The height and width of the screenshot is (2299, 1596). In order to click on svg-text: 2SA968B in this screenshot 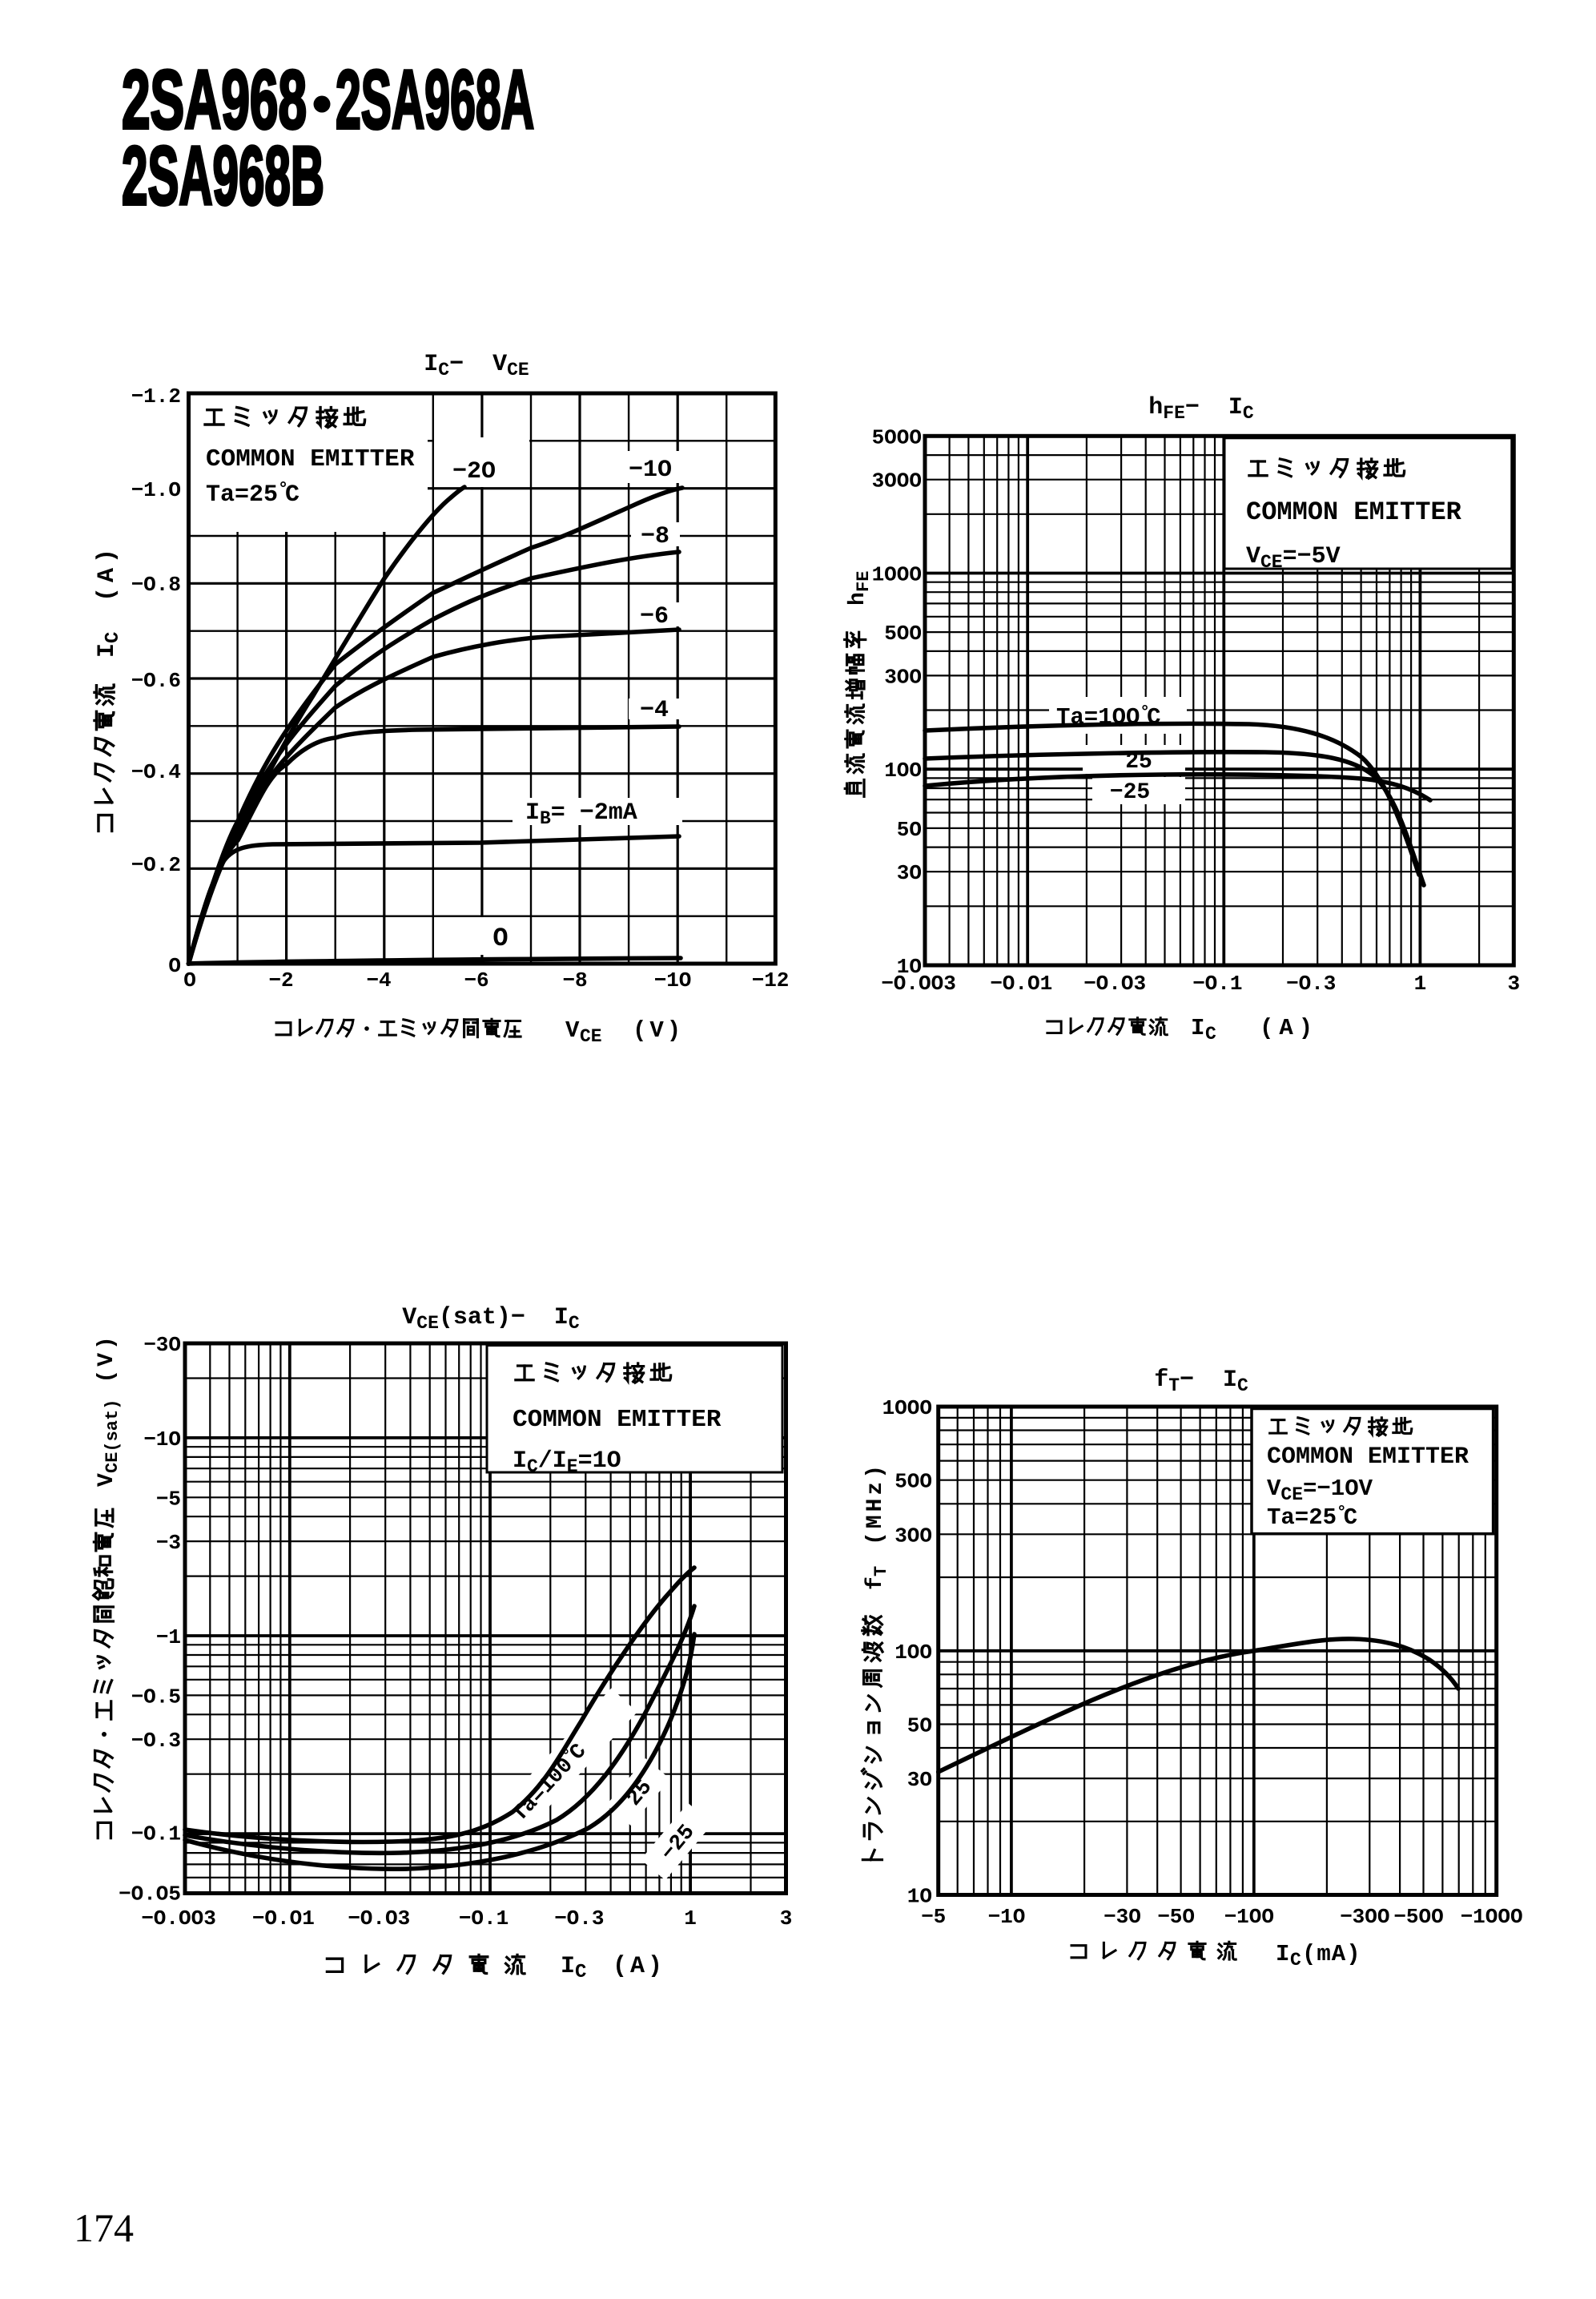, I will do `click(223, 176)`.